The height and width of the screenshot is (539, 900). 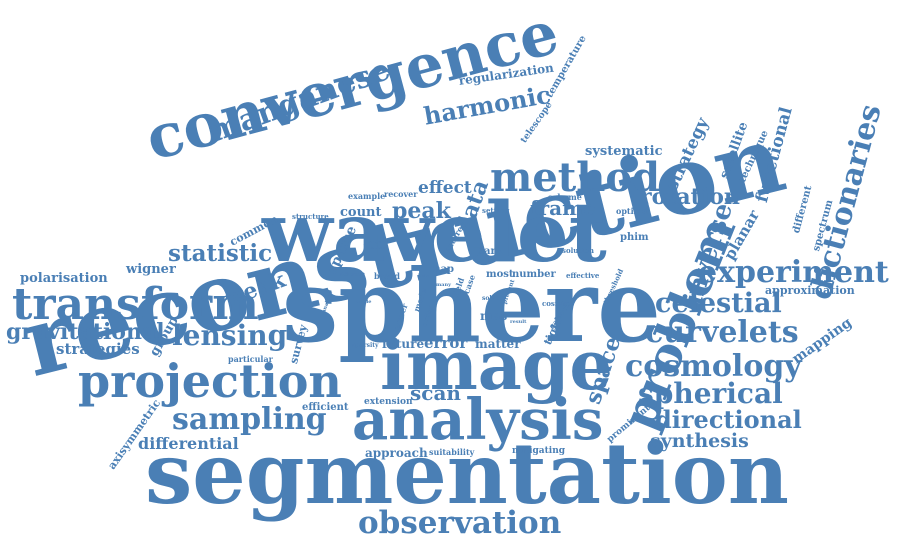 What do you see at coordinates (583, 275) in the screenshot?
I see `word-effective: effective` at bounding box center [583, 275].